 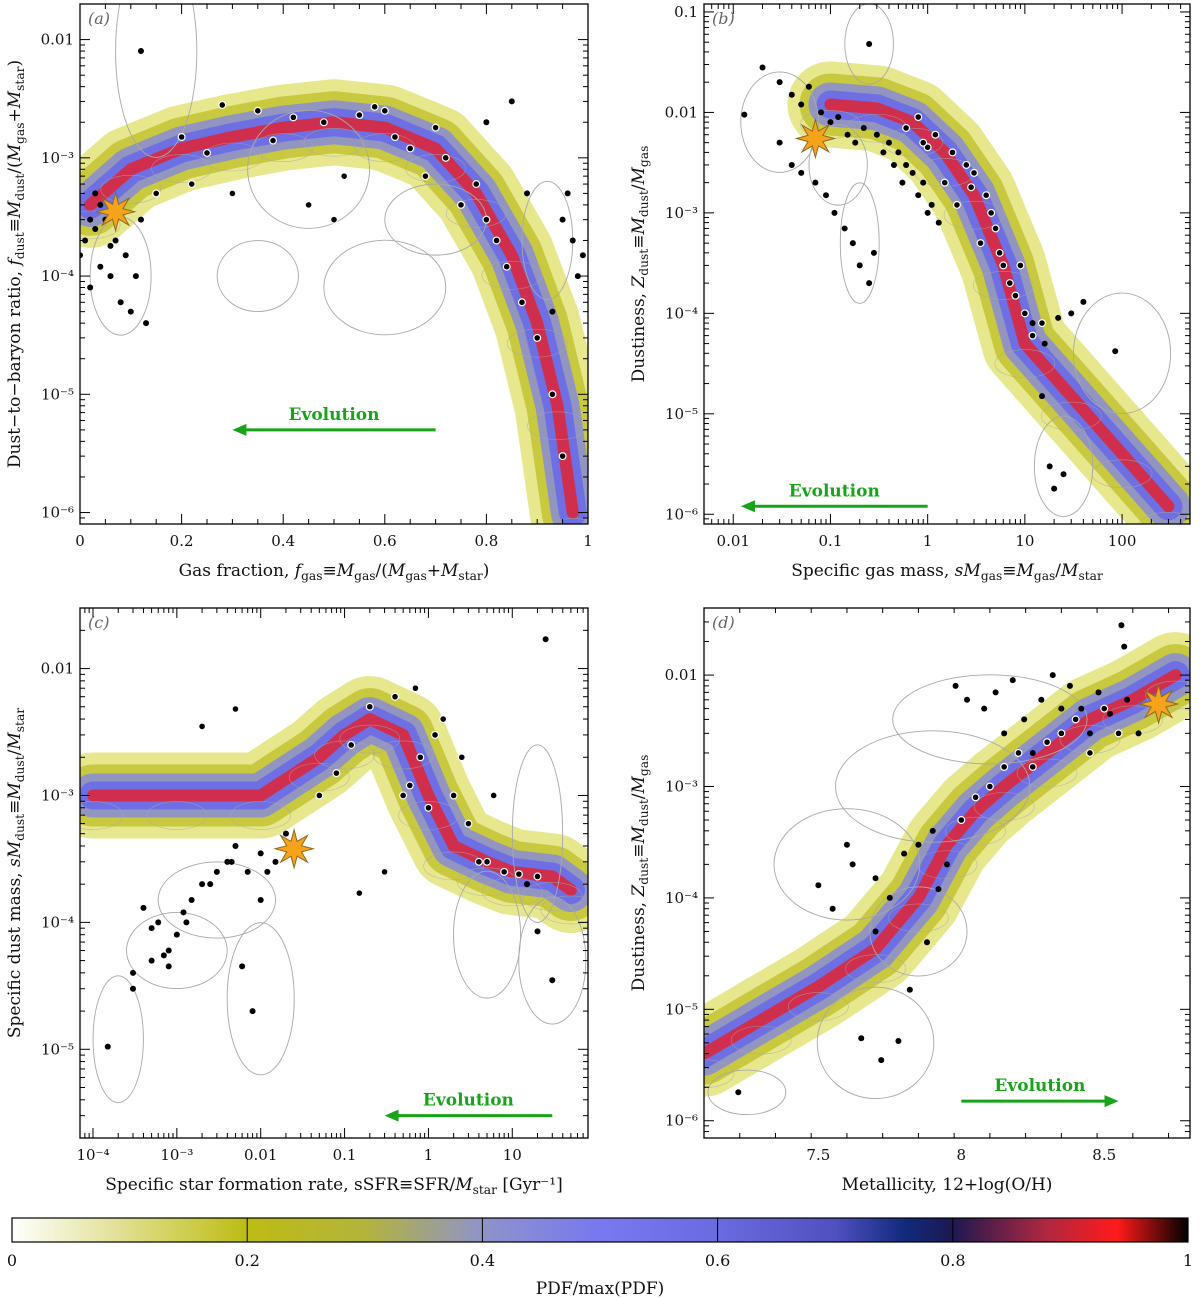 I want to click on colorbar-gradient, so click(x=600, y=1230).